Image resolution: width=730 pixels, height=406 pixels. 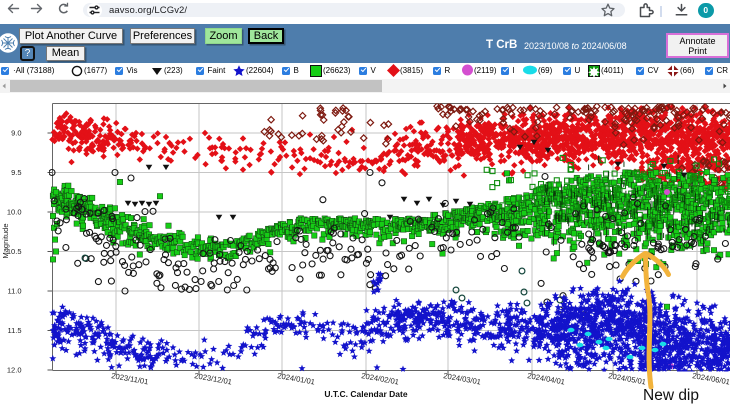 What do you see at coordinates (14, 291) in the screenshot?
I see `svg-text: 11.0` at bounding box center [14, 291].